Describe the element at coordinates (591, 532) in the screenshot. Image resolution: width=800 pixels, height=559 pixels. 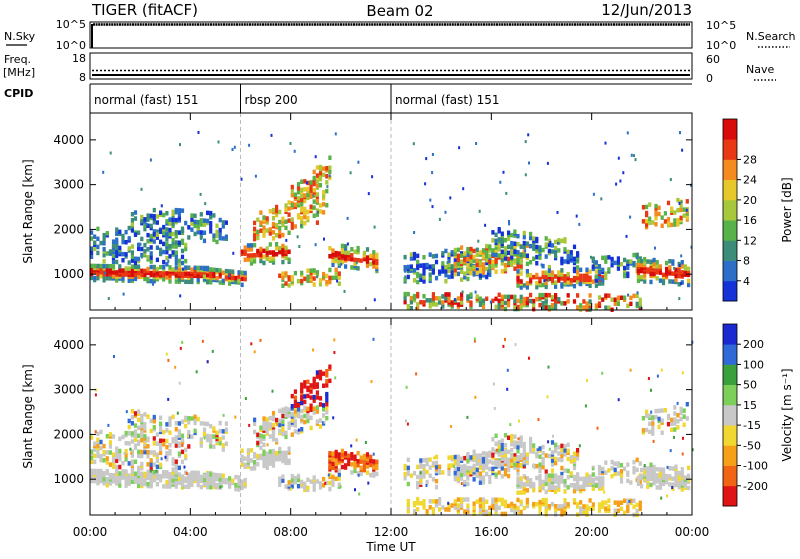
I see `x-tick-label: 20:00` at that location.